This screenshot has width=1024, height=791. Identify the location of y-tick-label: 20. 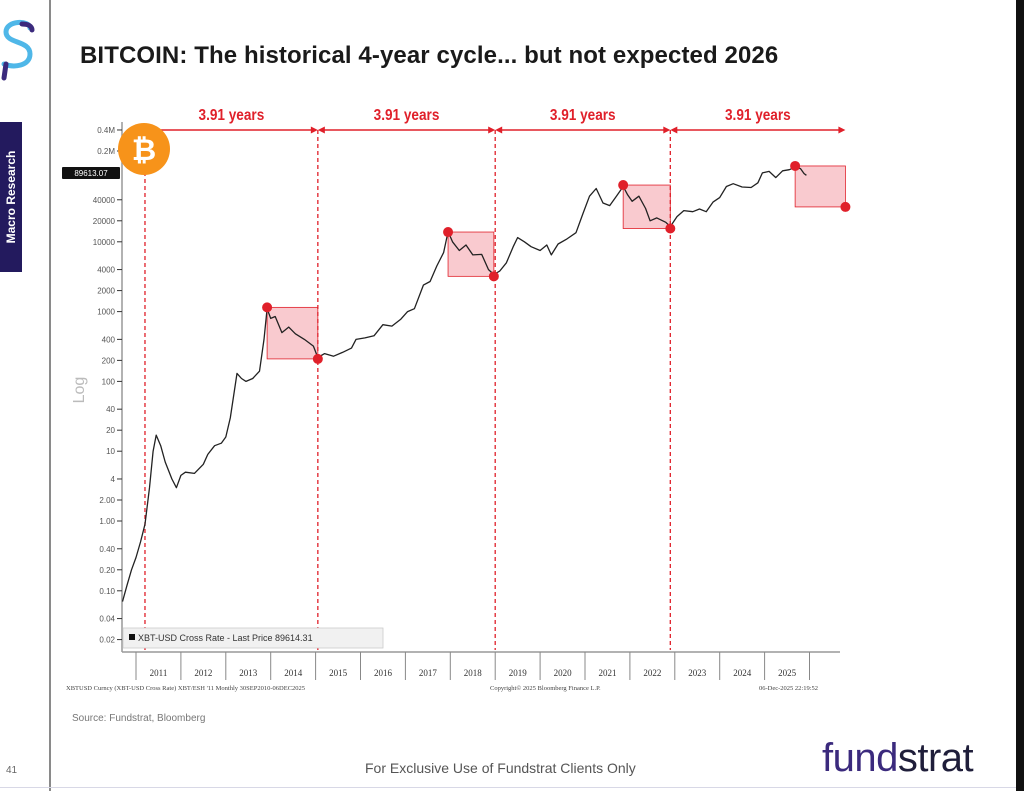
(110, 430).